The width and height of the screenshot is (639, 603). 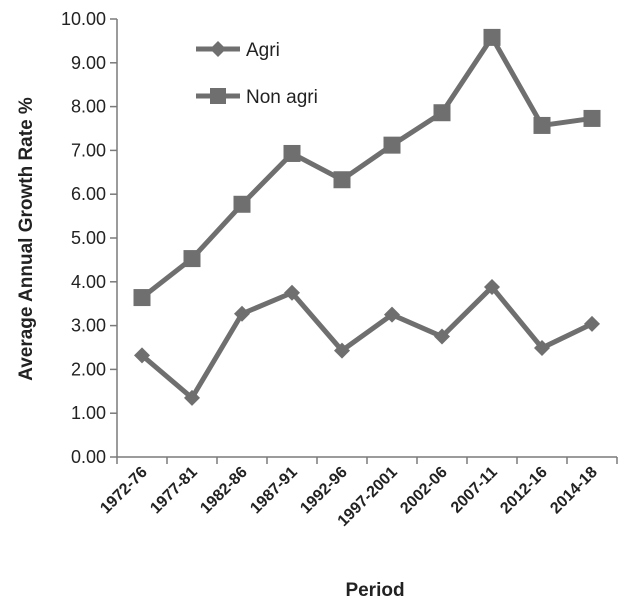 What do you see at coordinates (263, 50) in the screenshot?
I see `legend-label: Agri` at bounding box center [263, 50].